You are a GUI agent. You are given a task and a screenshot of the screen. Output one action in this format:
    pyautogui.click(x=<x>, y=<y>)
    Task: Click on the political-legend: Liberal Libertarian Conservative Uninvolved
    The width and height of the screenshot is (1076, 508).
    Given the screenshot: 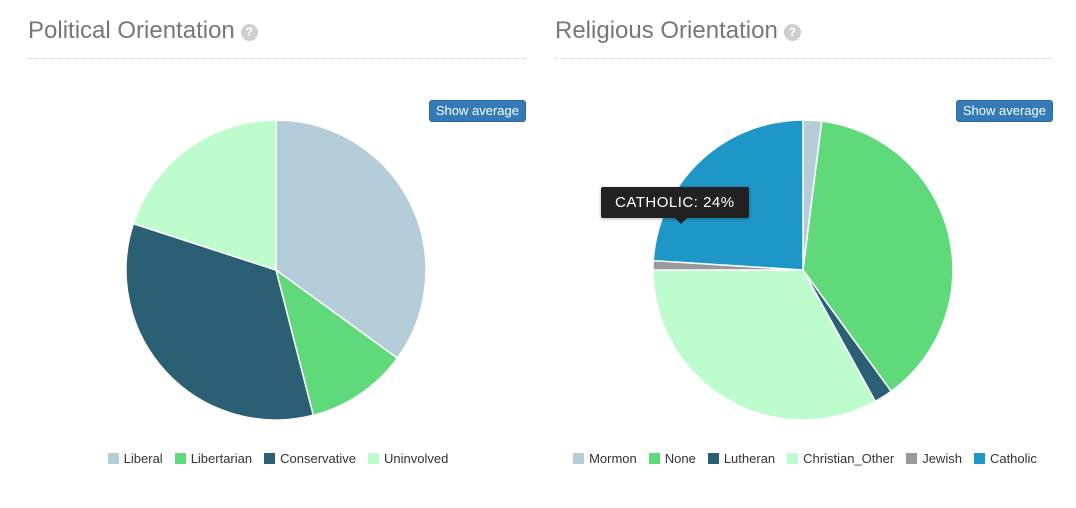 What is the action you would take?
    pyautogui.click(x=278, y=459)
    